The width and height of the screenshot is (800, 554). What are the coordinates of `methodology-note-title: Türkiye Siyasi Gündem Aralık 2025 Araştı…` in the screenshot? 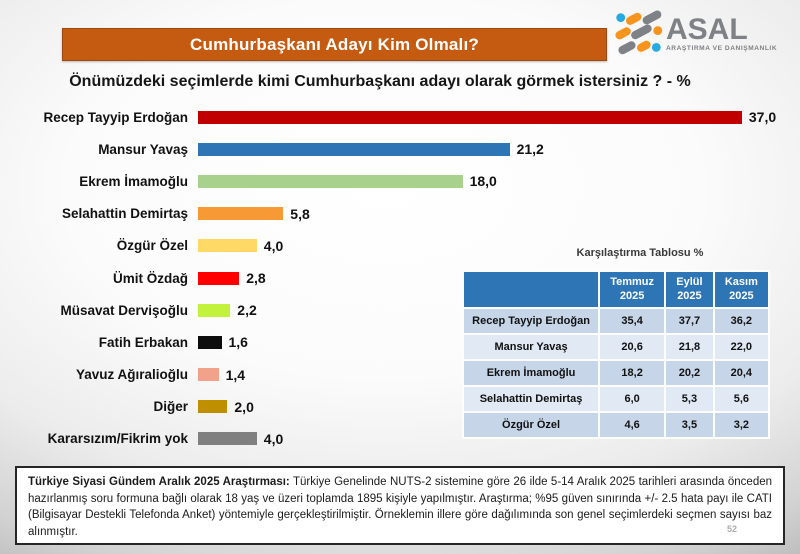 It's located at (159, 482).